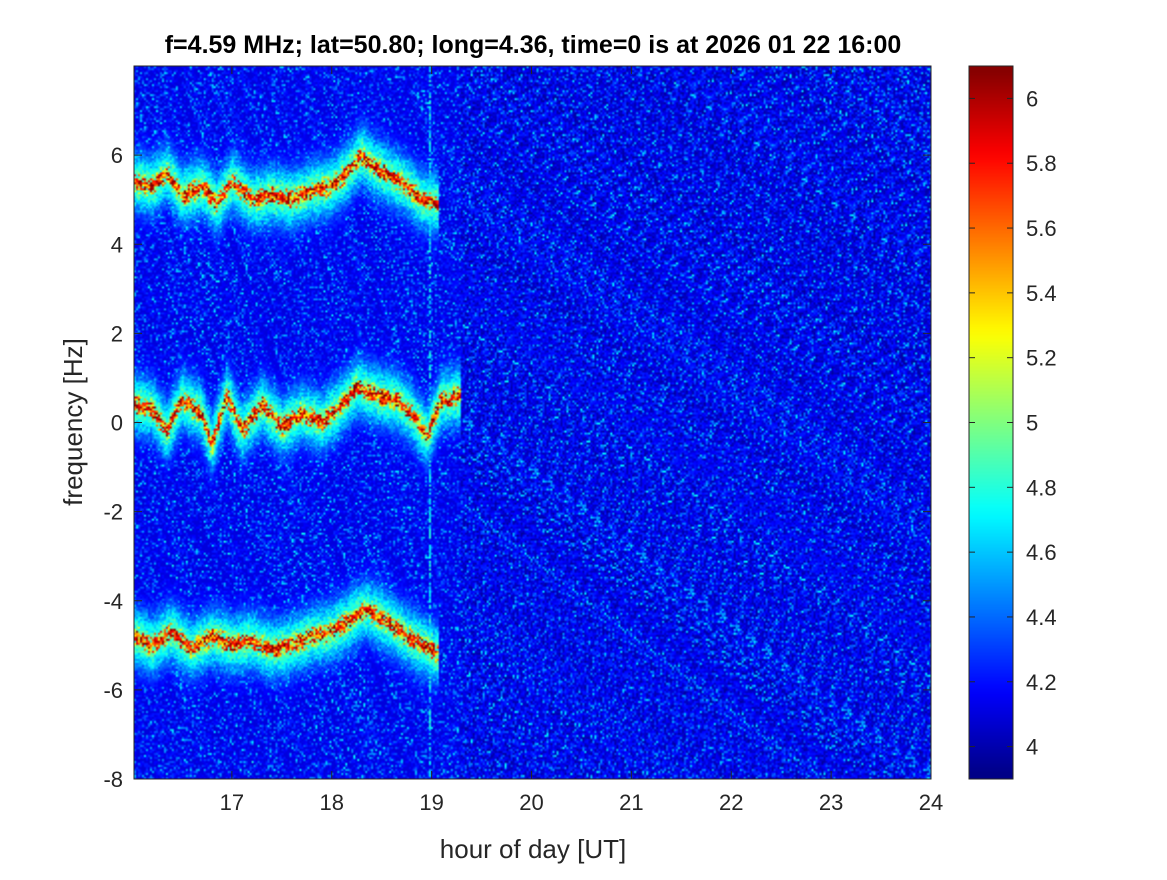 This screenshot has width=1167, height=880. Describe the element at coordinates (117, 244) in the screenshot. I see `y-tick-label: 4` at that location.